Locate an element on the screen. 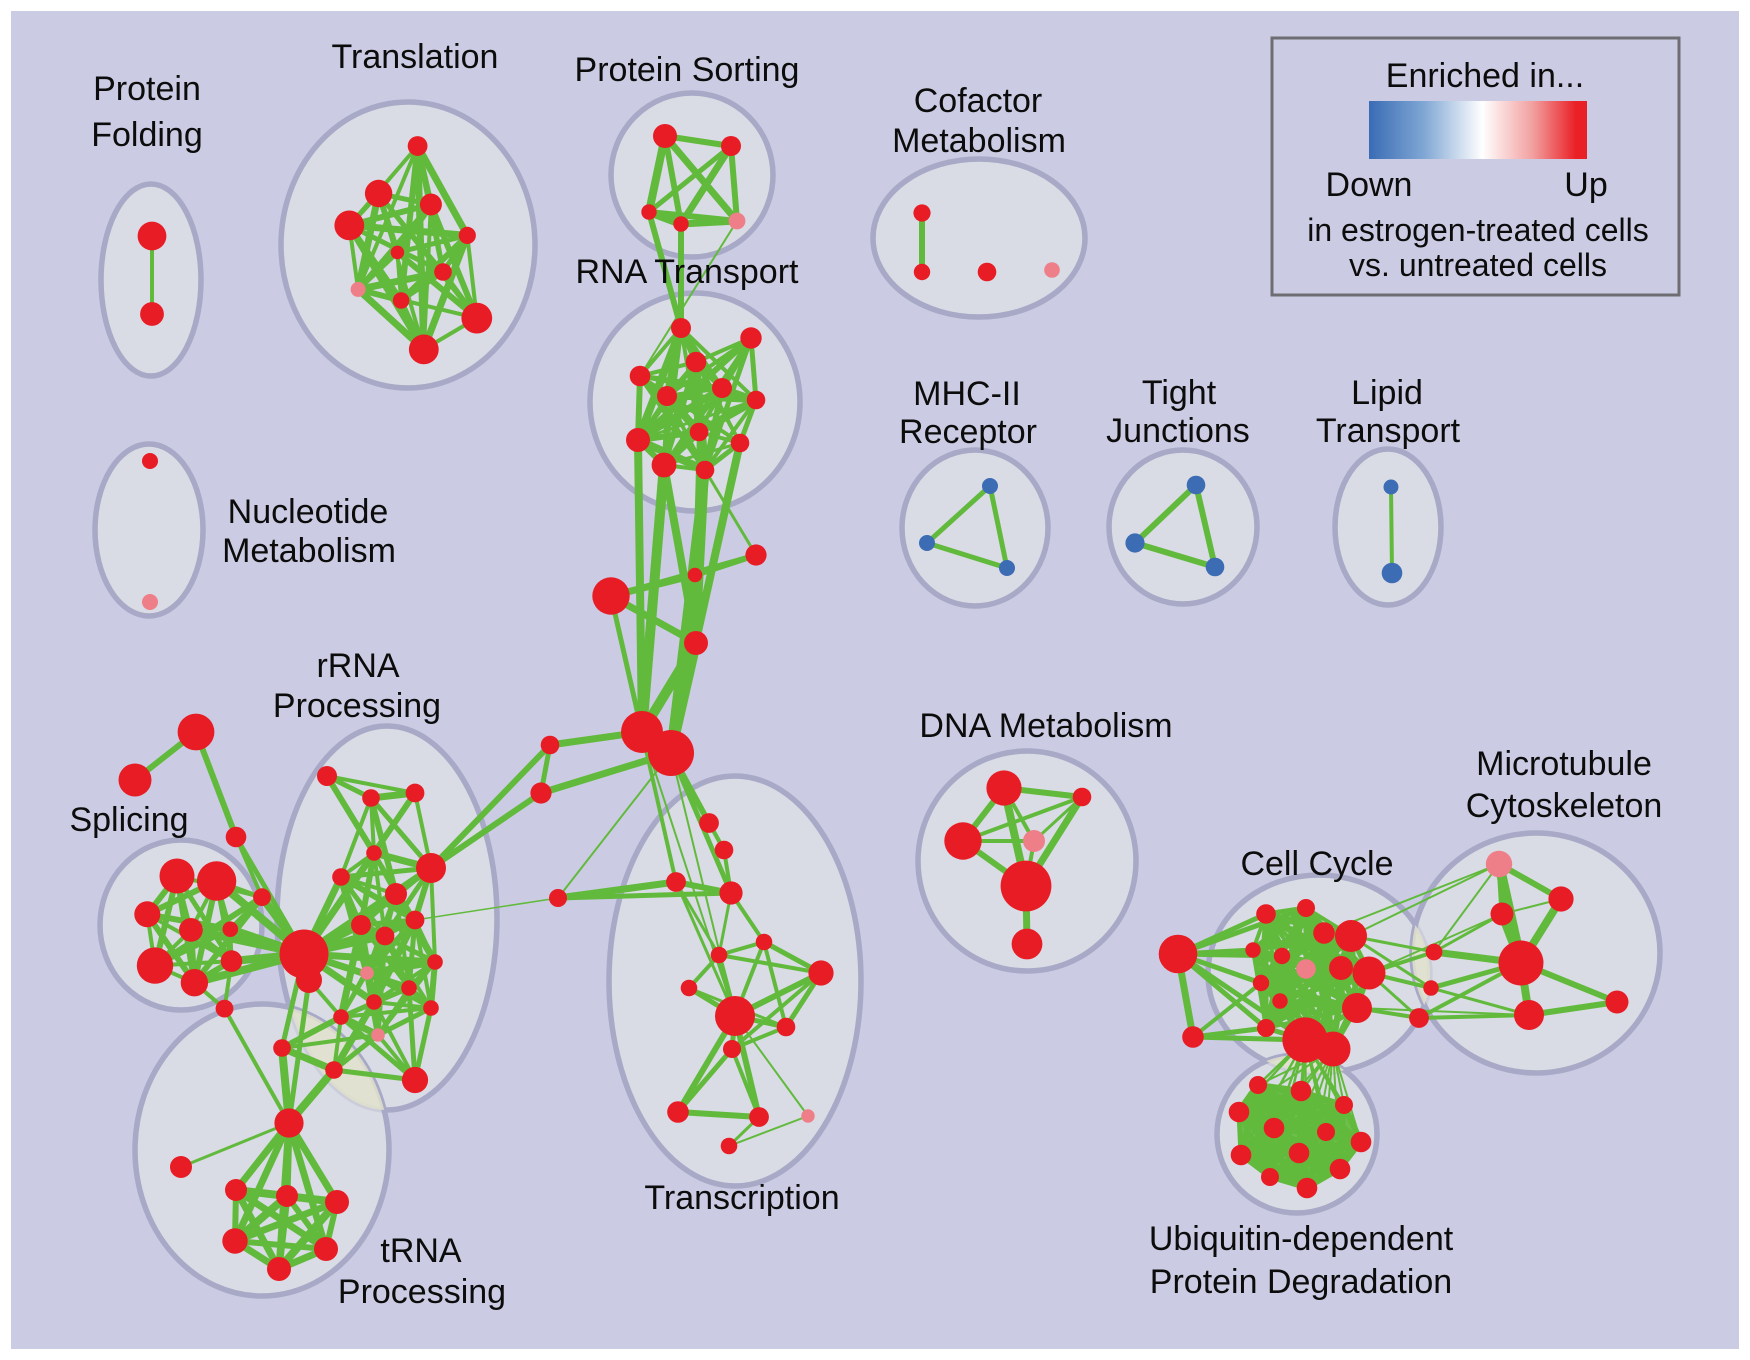 This screenshot has height=1360, width=1750. svg-text: Lipid is located at coordinates (1387, 393).